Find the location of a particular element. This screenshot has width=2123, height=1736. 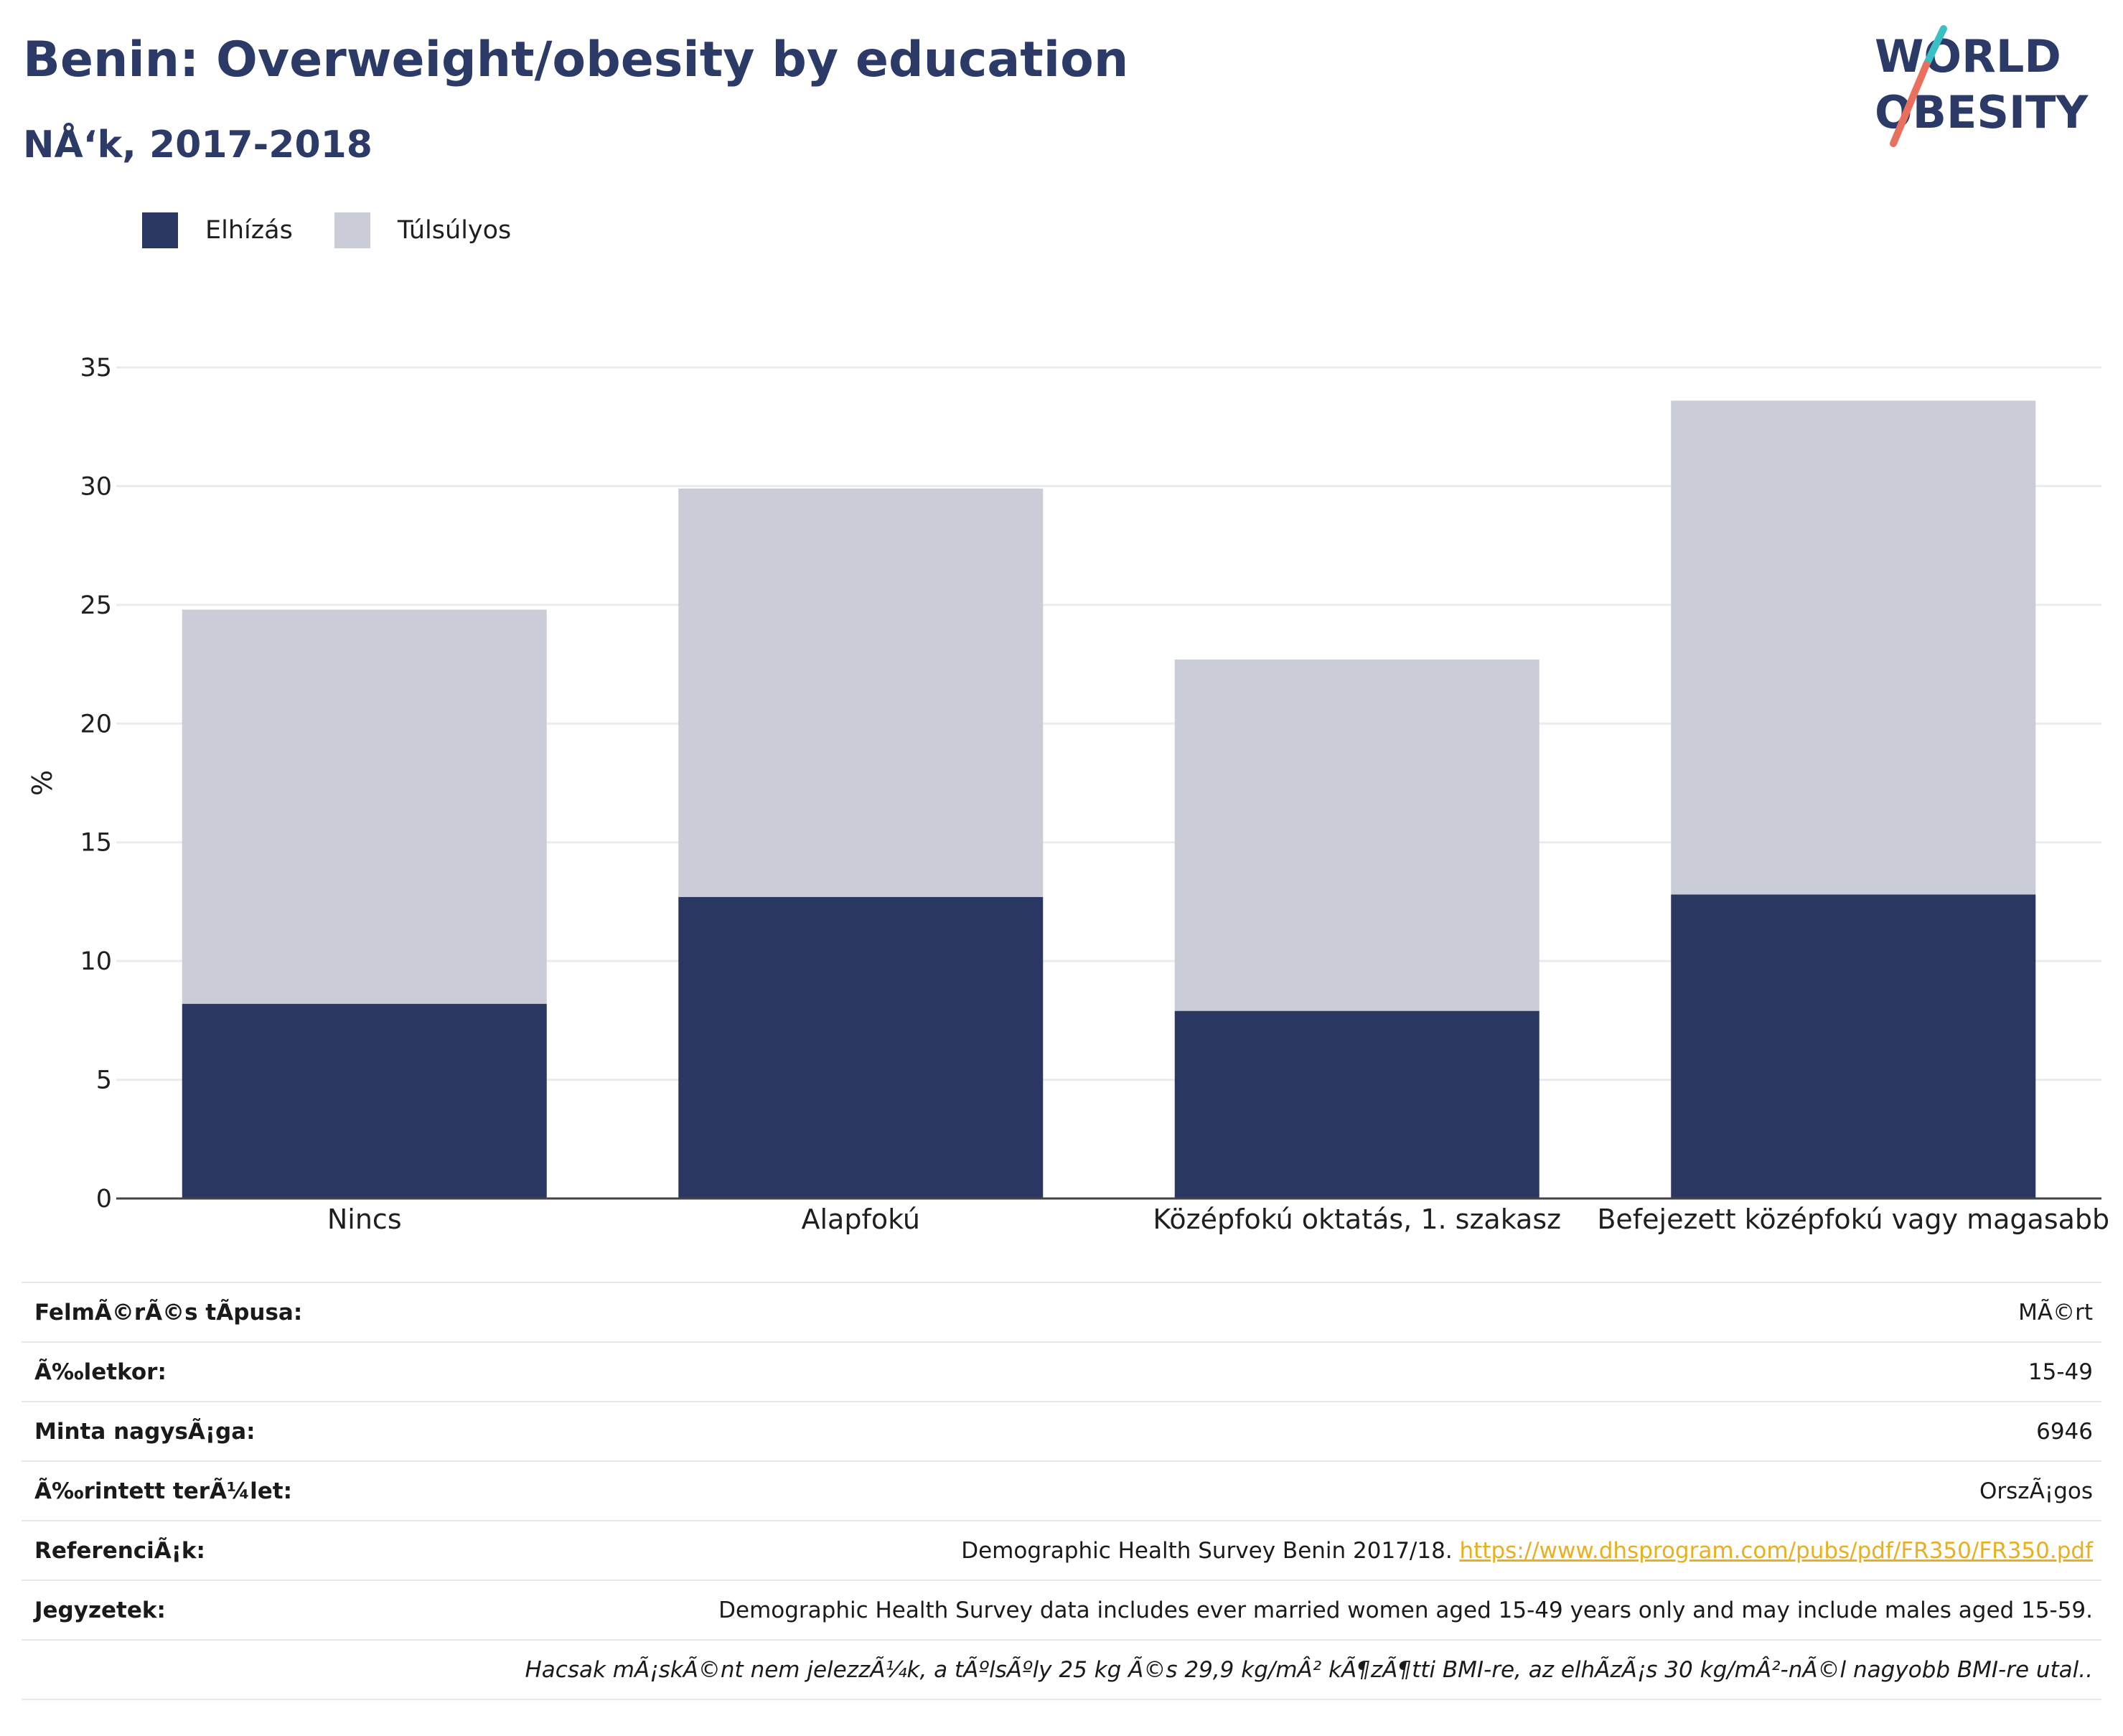

y-axis-label: % is located at coordinates (42, 783).